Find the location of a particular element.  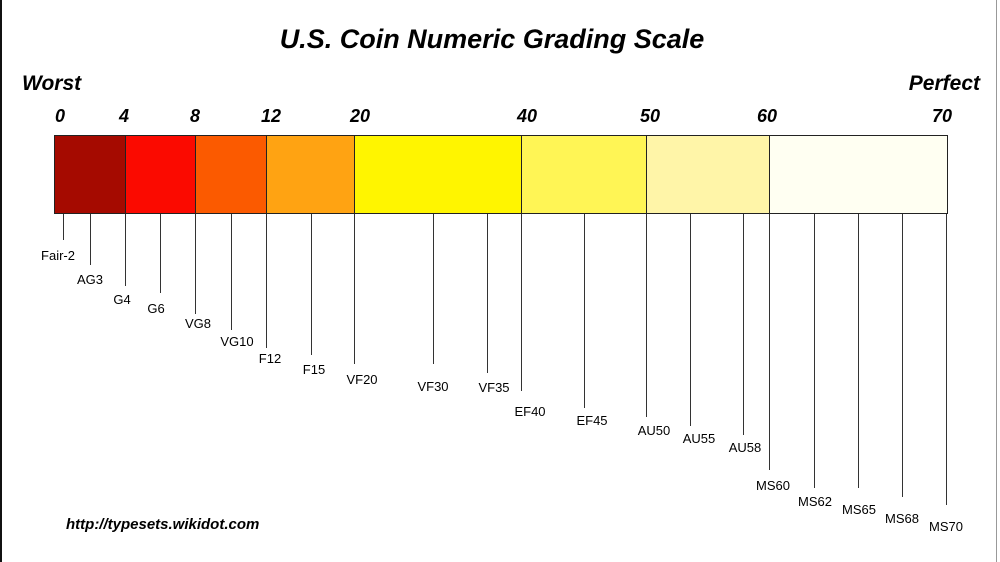

grade-label-vf35: VF35 is located at coordinates (494, 387).